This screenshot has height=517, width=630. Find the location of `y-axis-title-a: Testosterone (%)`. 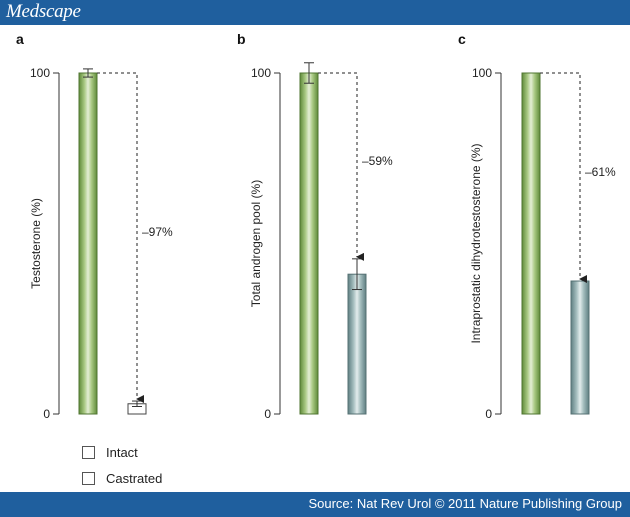

y-axis-title-a: Testosterone (%) is located at coordinates (36, 243).